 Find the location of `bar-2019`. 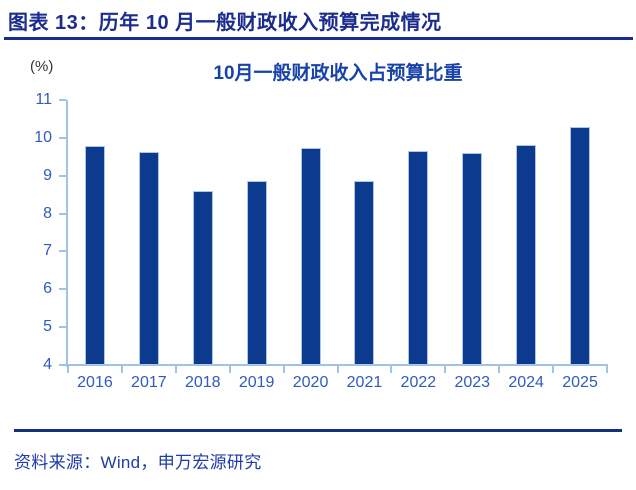

bar-2019 is located at coordinates (256, 272).